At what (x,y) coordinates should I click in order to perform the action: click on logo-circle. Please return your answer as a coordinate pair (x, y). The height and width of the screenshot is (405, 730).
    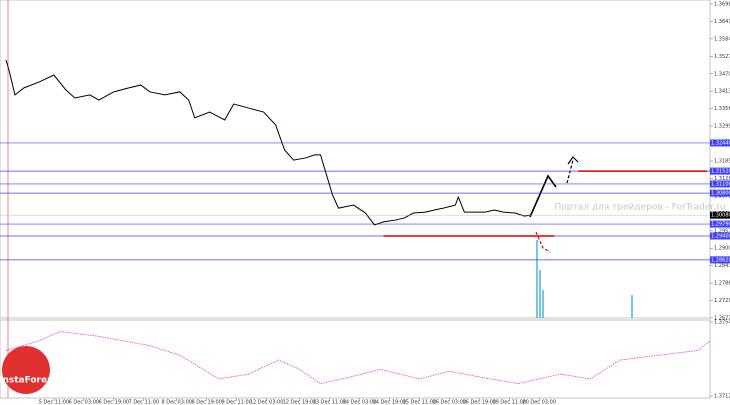
    Looking at the image, I should click on (26, 370).